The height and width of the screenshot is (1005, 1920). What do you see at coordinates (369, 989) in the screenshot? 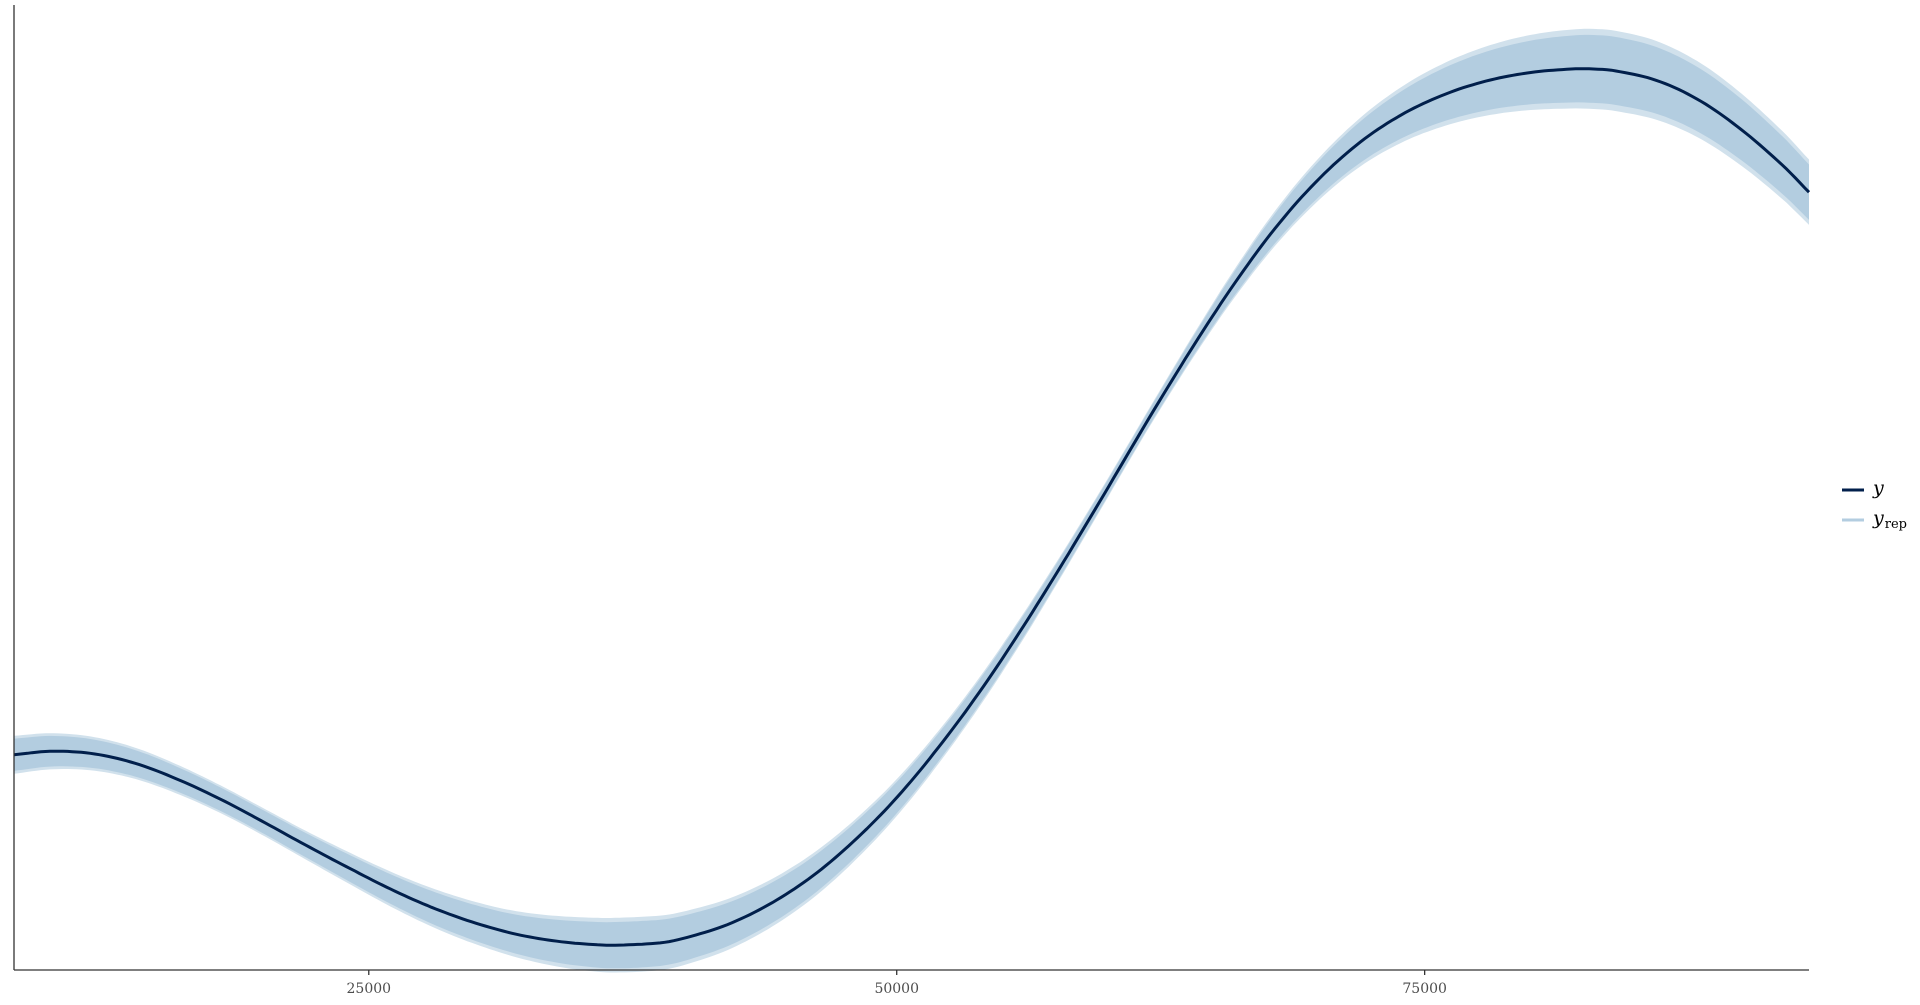
I see `x-tick-label: 25000` at bounding box center [369, 989].